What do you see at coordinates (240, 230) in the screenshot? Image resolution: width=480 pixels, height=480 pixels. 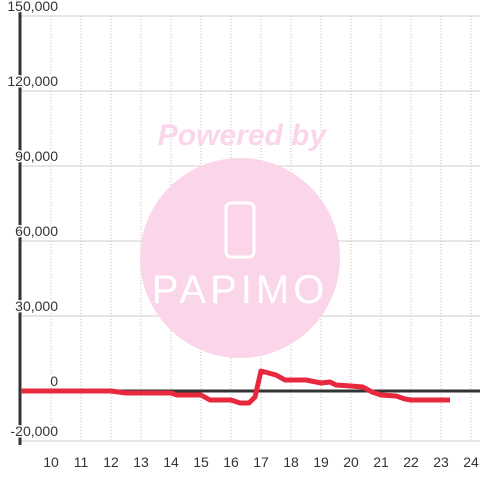 I see `watermark-phone` at bounding box center [240, 230].